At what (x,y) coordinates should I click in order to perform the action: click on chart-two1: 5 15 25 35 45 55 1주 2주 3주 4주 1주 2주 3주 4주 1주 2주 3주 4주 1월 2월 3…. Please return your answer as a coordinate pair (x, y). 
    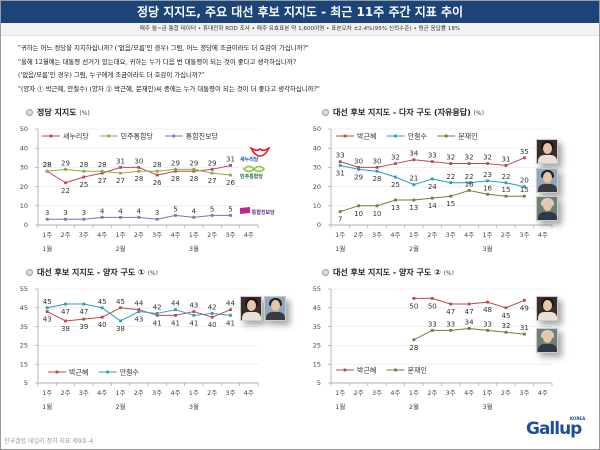
    Looking at the image, I should click on (139, 348).